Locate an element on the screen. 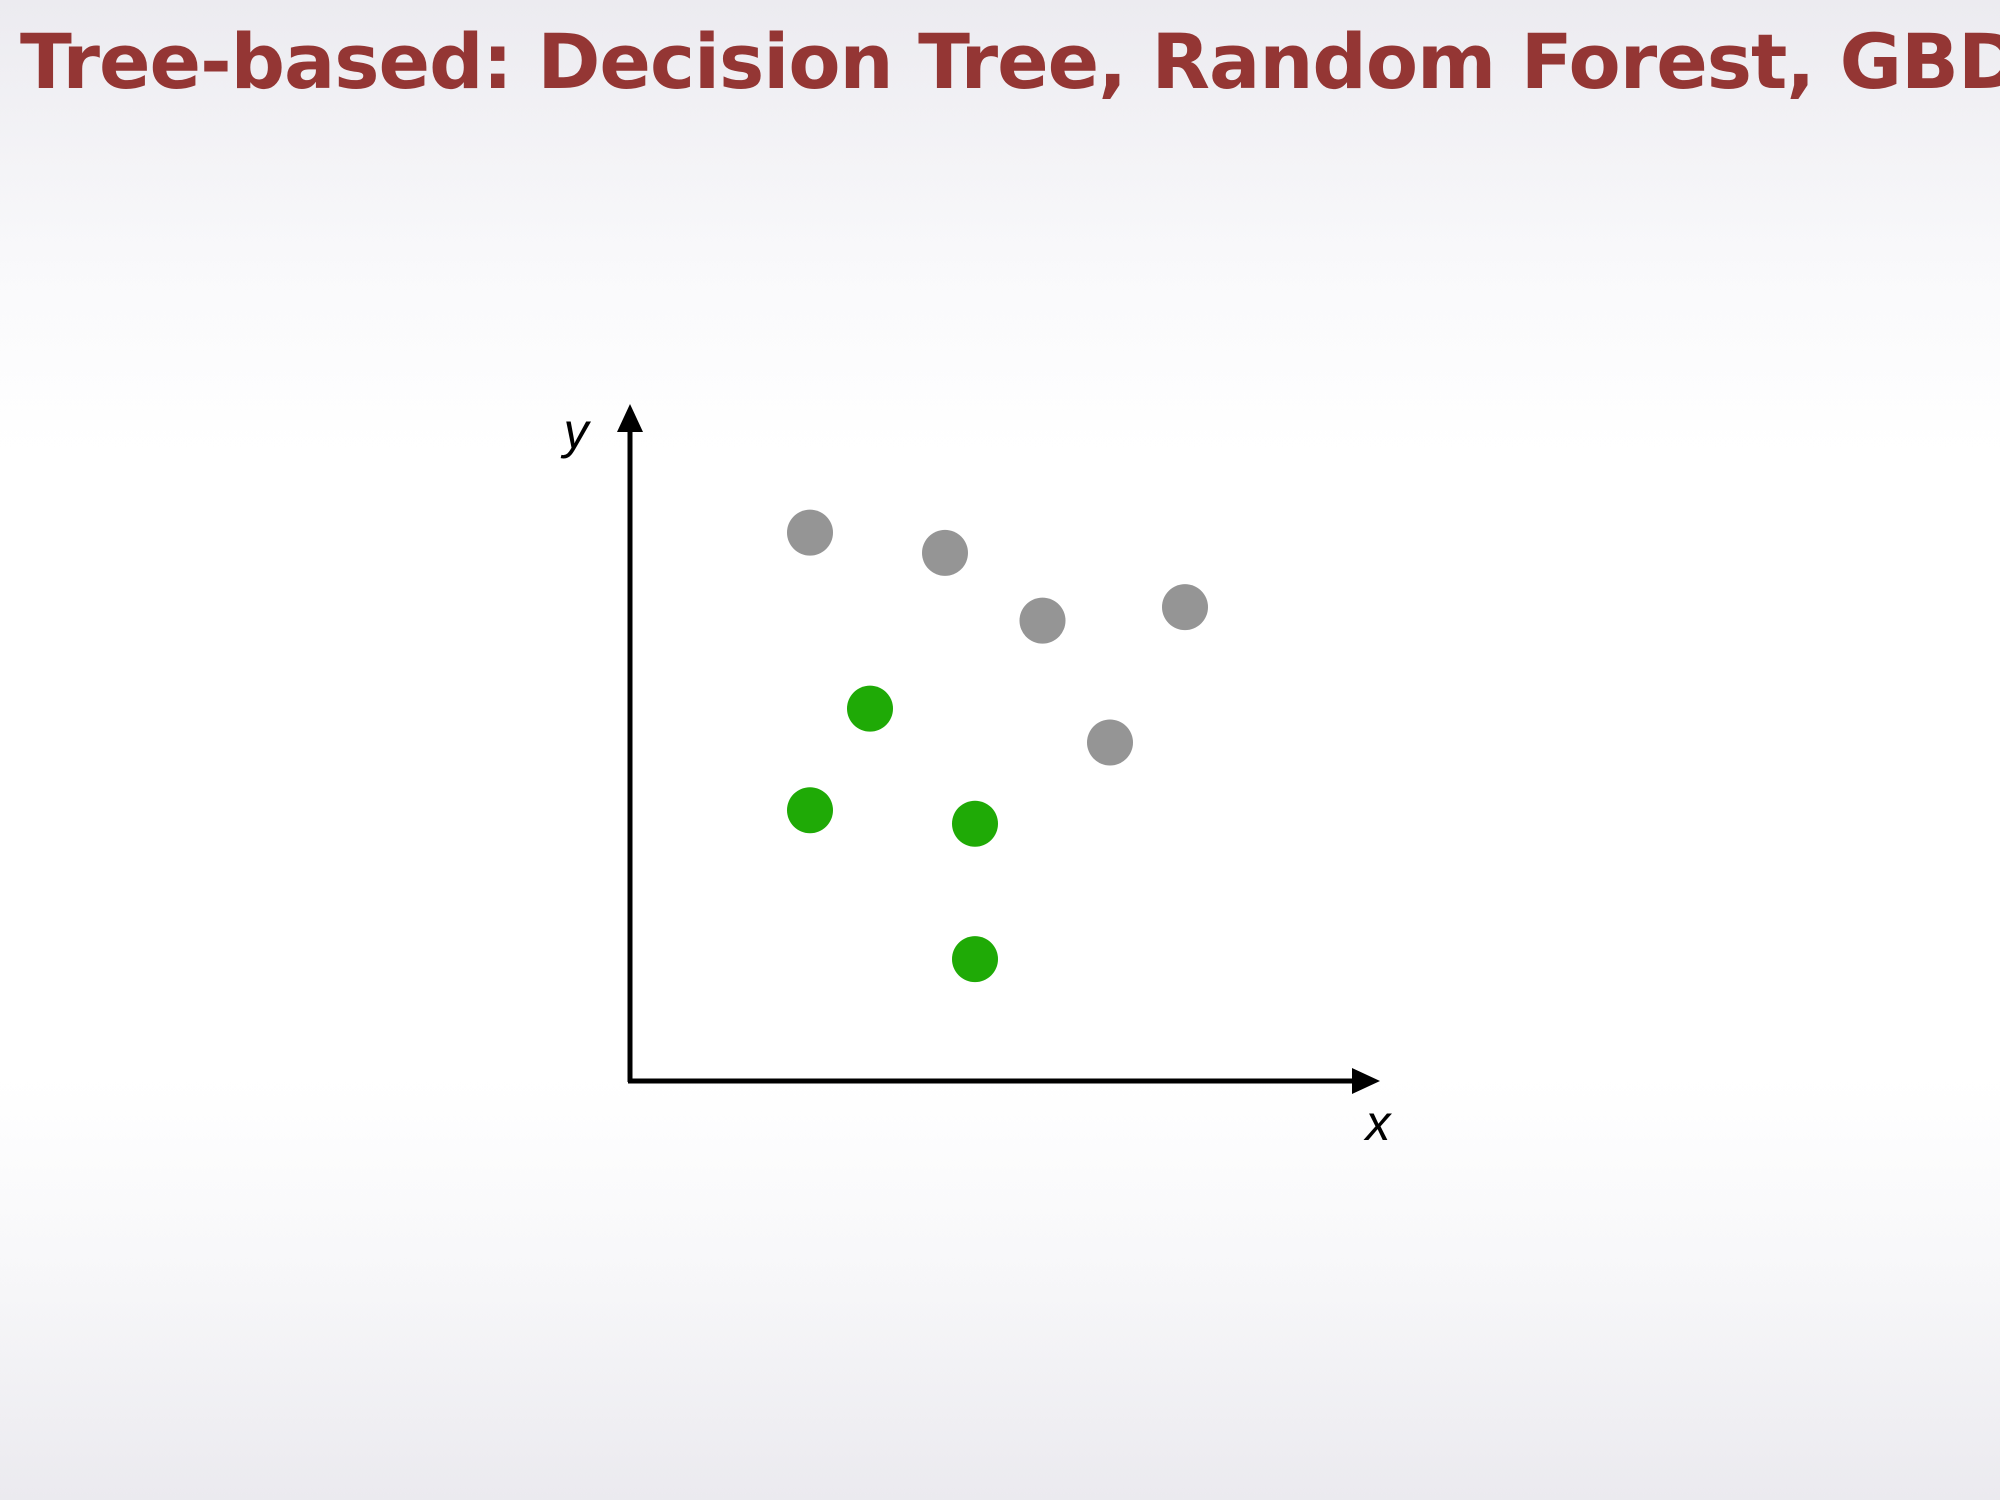 This screenshot has width=2000, height=1500. data-points is located at coordinates (997, 746).